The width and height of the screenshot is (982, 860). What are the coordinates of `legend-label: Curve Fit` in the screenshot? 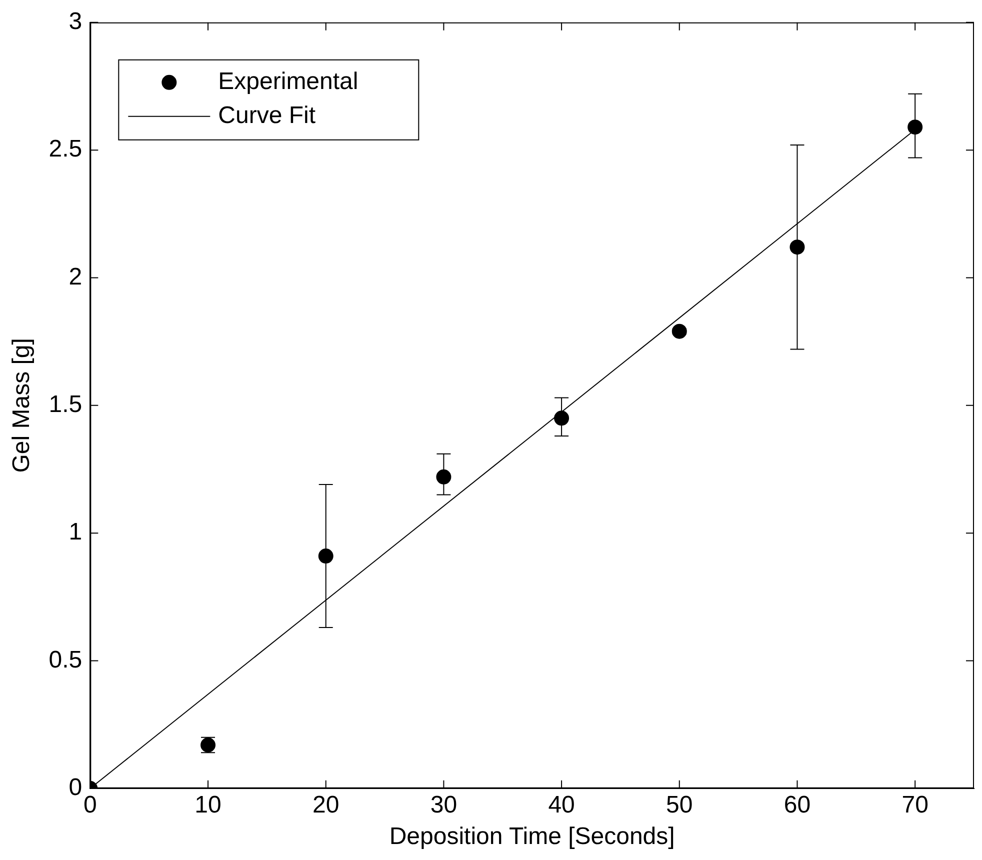 It's located at (267, 116).